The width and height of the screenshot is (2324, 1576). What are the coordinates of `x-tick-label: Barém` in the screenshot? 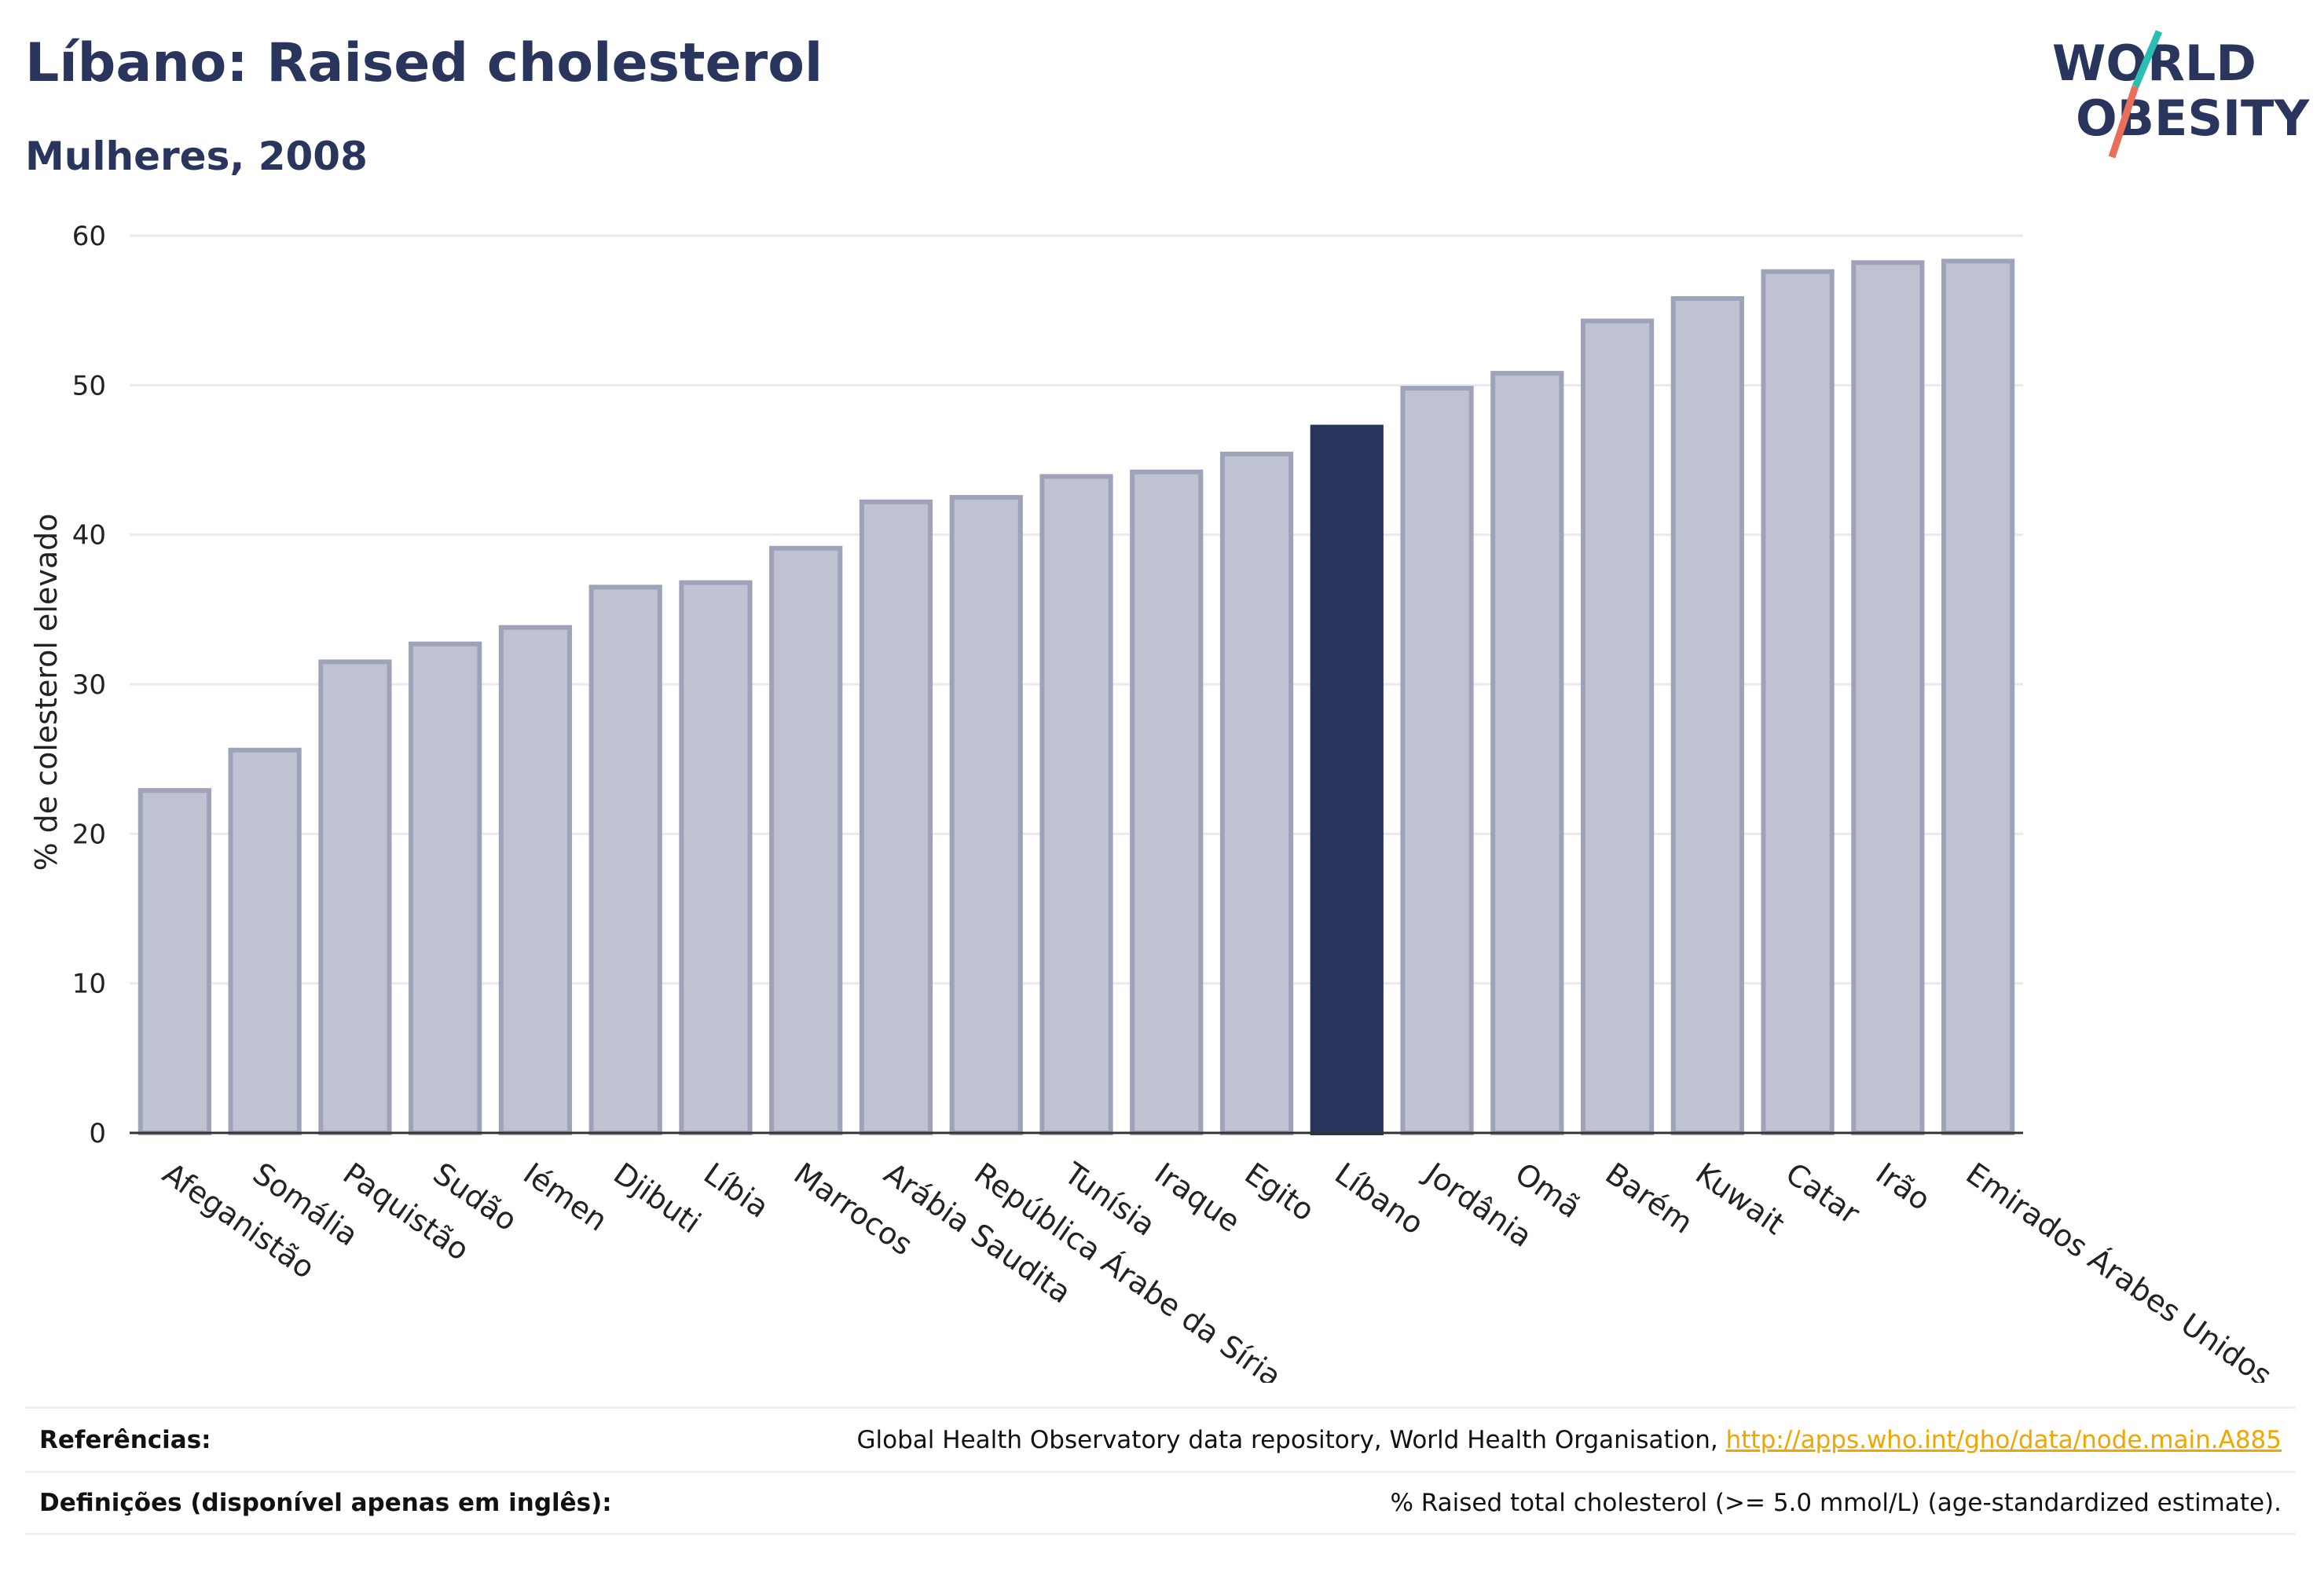 It's located at (1649, 1198).